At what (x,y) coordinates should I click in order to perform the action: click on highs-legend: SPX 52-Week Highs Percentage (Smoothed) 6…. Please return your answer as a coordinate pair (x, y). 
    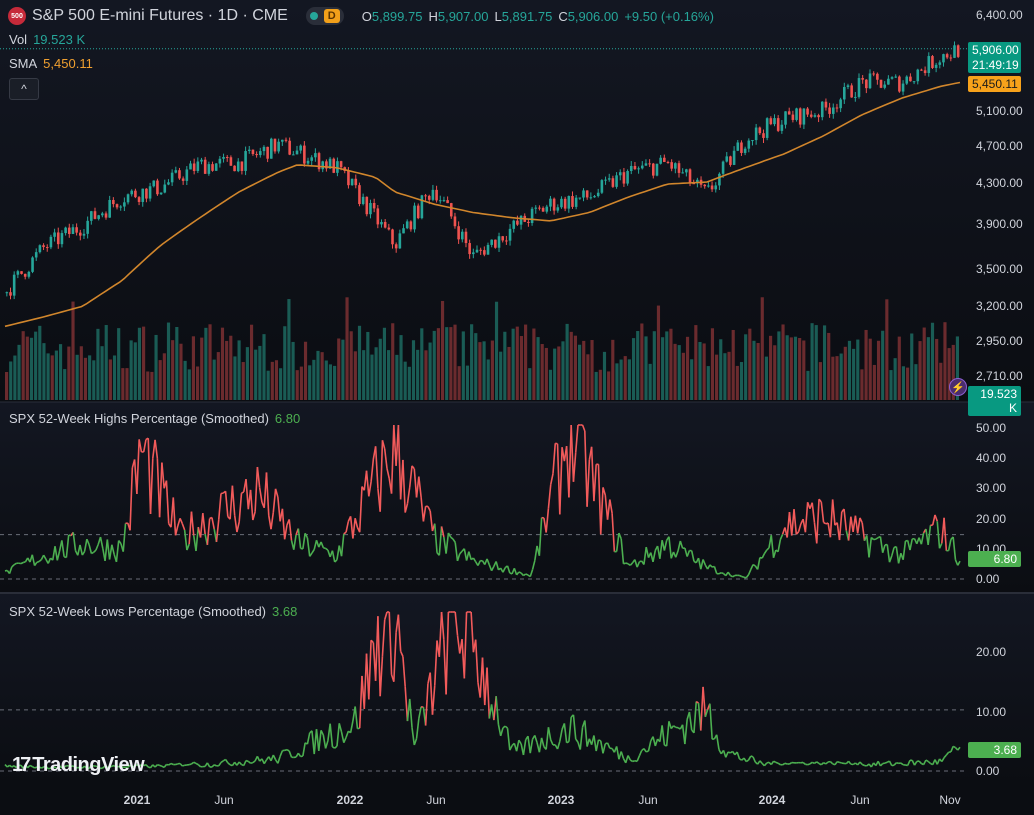
    Looking at the image, I should click on (154, 418).